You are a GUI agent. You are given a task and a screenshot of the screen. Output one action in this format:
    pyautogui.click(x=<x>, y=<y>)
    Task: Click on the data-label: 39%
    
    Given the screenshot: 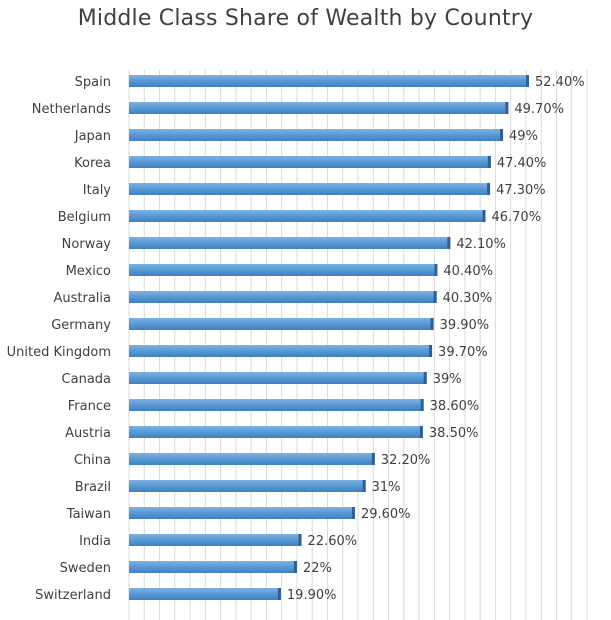 What is the action you would take?
    pyautogui.click(x=447, y=379)
    